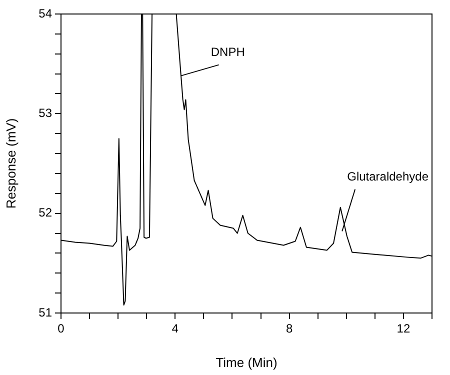 This screenshot has width=450, height=375. I want to click on y-tick-label: 53, so click(45, 113).